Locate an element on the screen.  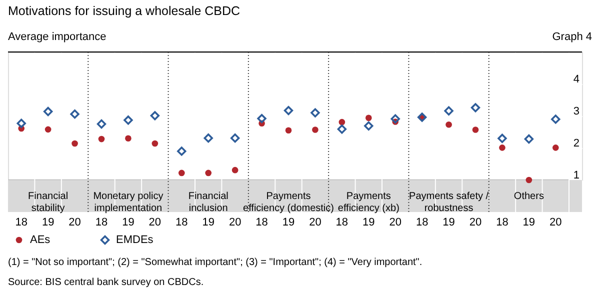
caption: Graph 4 is located at coordinates (572, 37).